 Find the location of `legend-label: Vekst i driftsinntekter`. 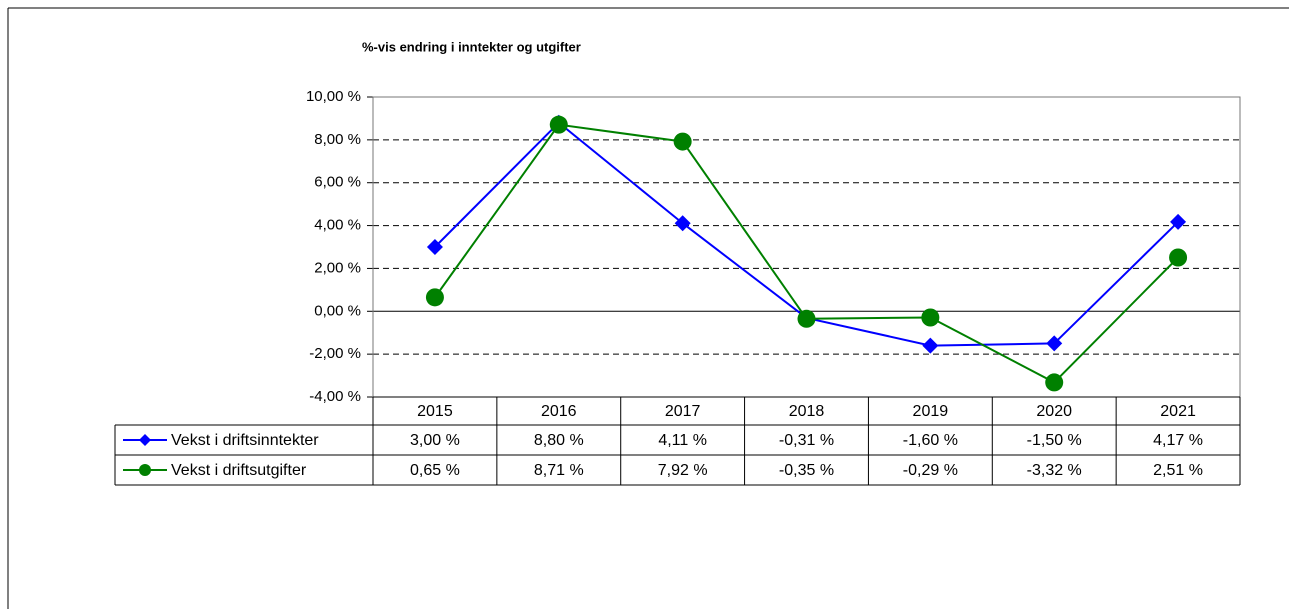

legend-label: Vekst i driftsinntekter is located at coordinates (245, 440).